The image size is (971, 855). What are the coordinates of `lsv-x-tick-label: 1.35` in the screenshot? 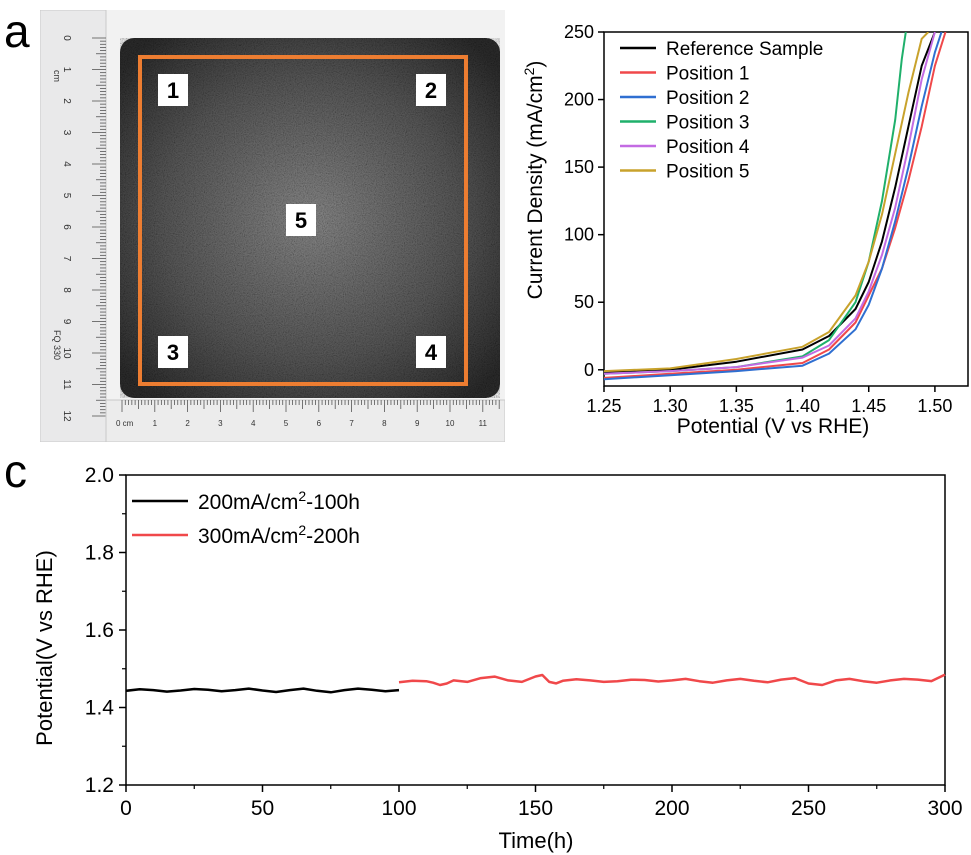 It's located at (736, 406).